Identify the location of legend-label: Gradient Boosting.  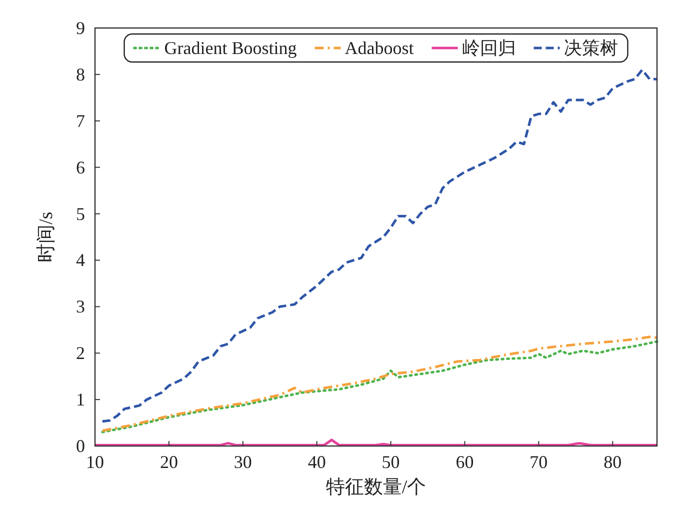
(230, 48).